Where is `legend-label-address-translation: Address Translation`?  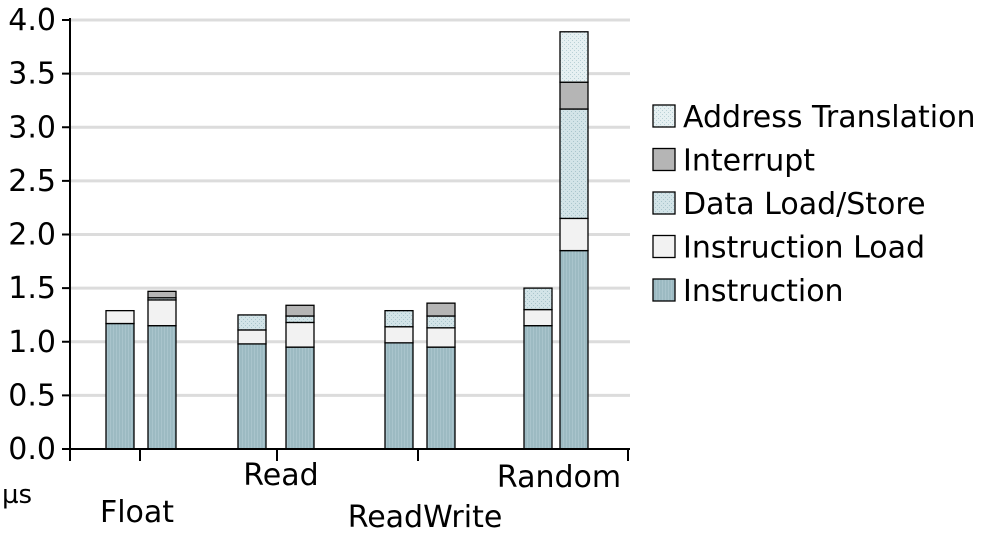 legend-label-address-translation: Address Translation is located at coordinates (829, 117).